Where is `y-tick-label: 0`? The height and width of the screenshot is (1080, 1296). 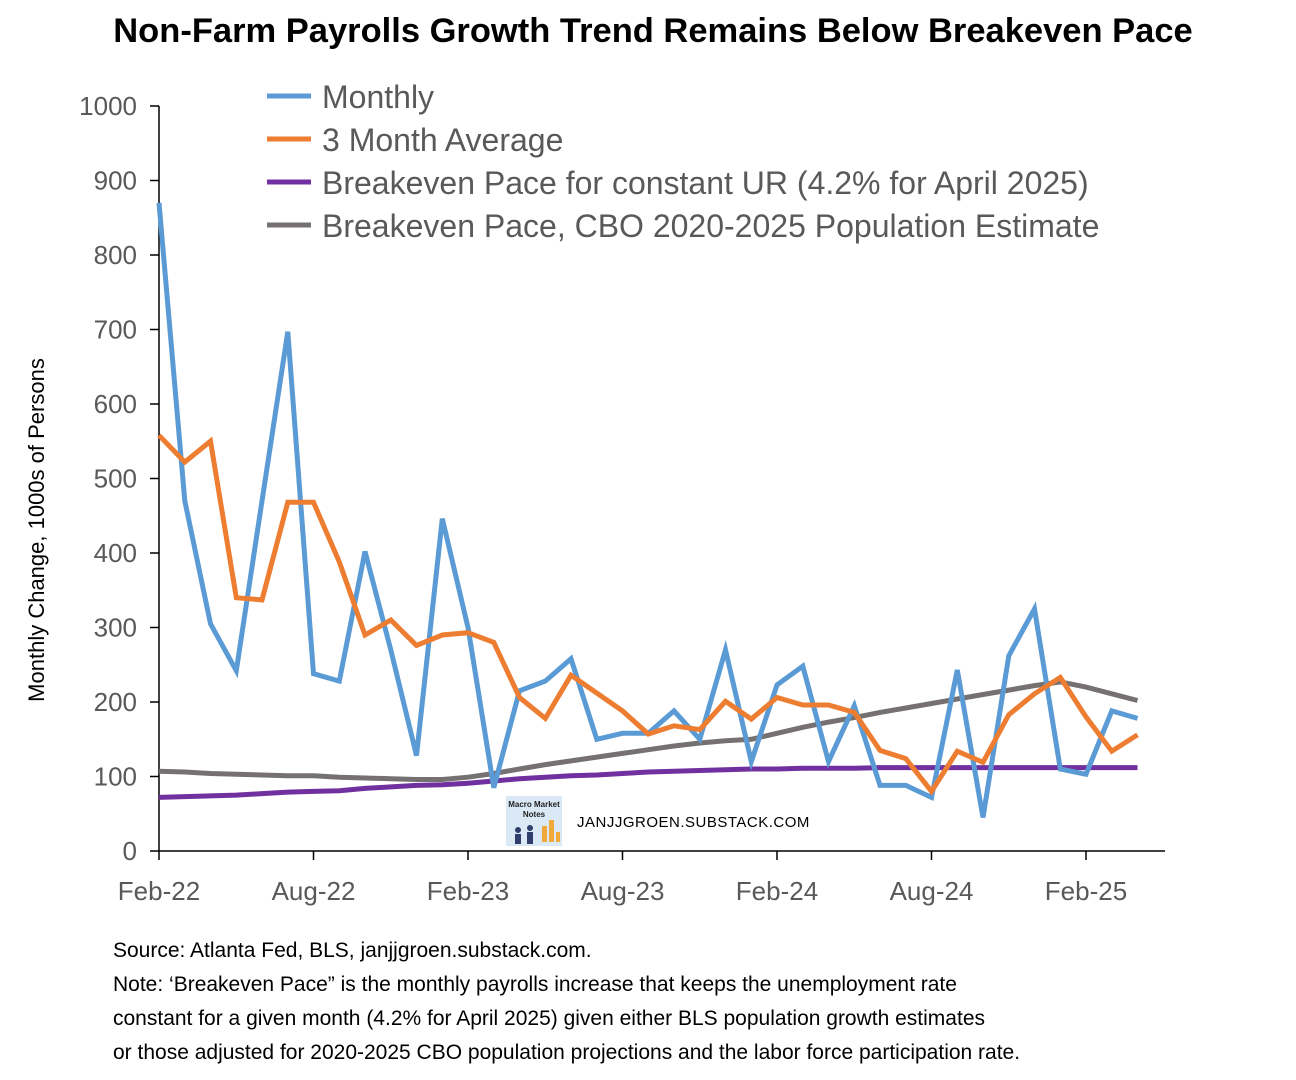
y-tick-label: 0 is located at coordinates (130, 851).